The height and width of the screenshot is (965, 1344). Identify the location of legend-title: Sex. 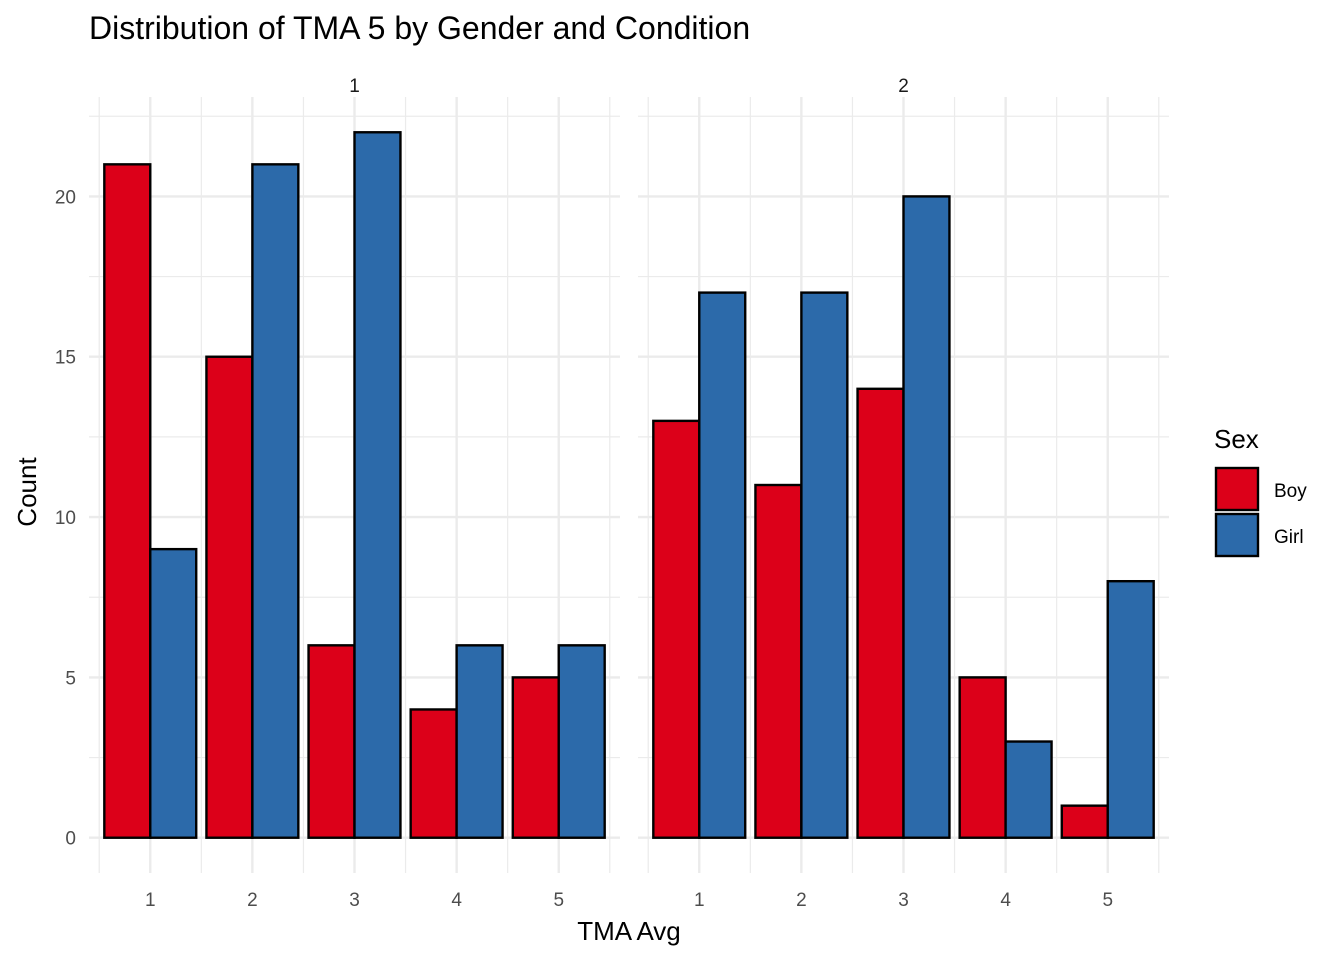
(1236, 439).